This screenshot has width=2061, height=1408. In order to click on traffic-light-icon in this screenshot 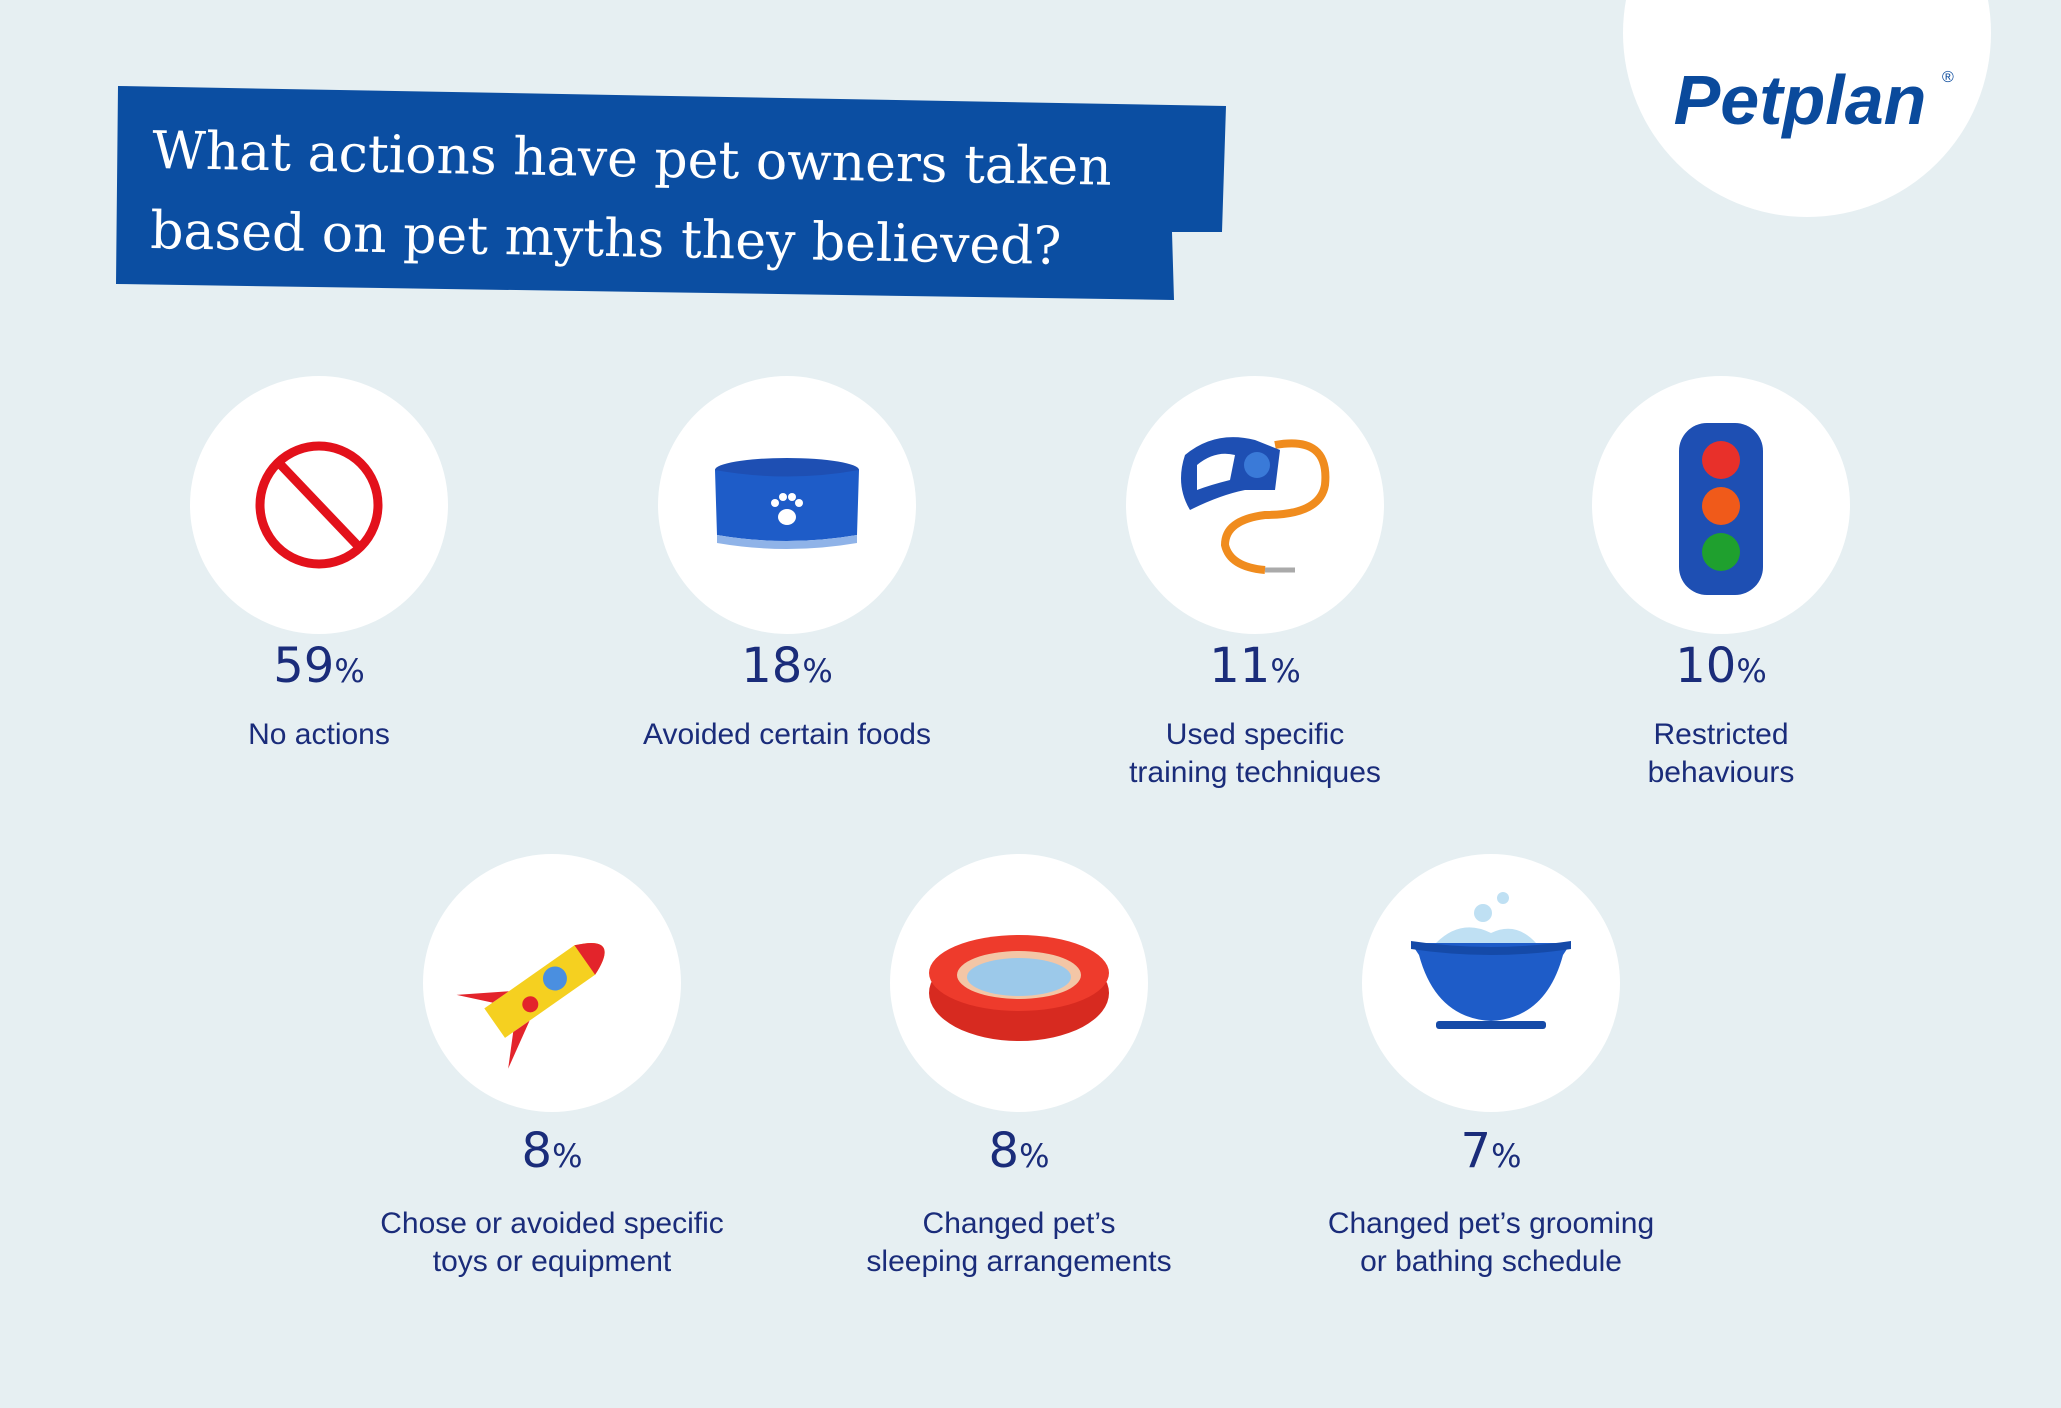, I will do `click(1721, 509)`.